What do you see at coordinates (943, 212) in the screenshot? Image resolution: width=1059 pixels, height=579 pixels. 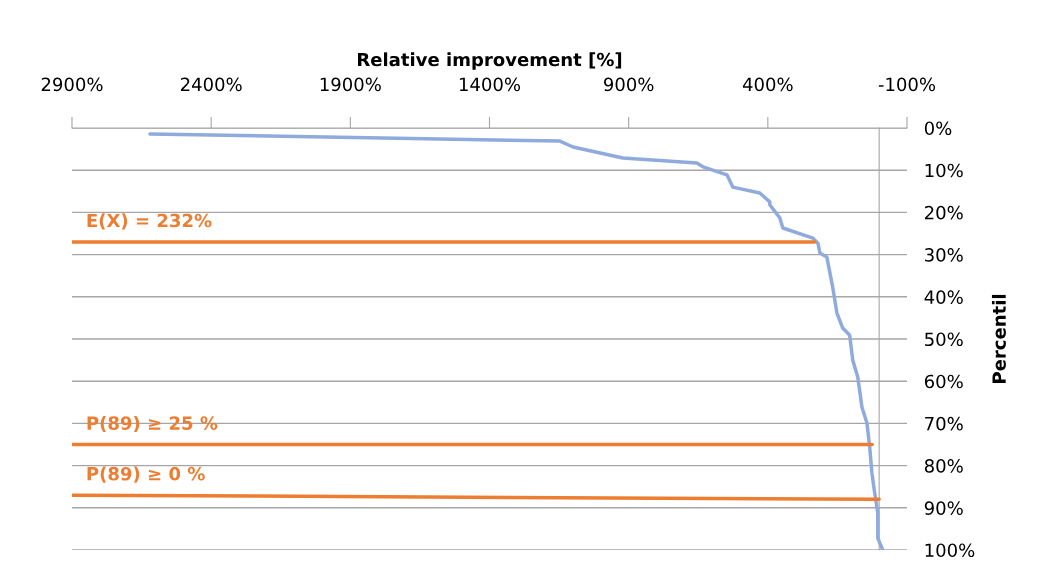 I see `y-tick-label: 20%` at bounding box center [943, 212].